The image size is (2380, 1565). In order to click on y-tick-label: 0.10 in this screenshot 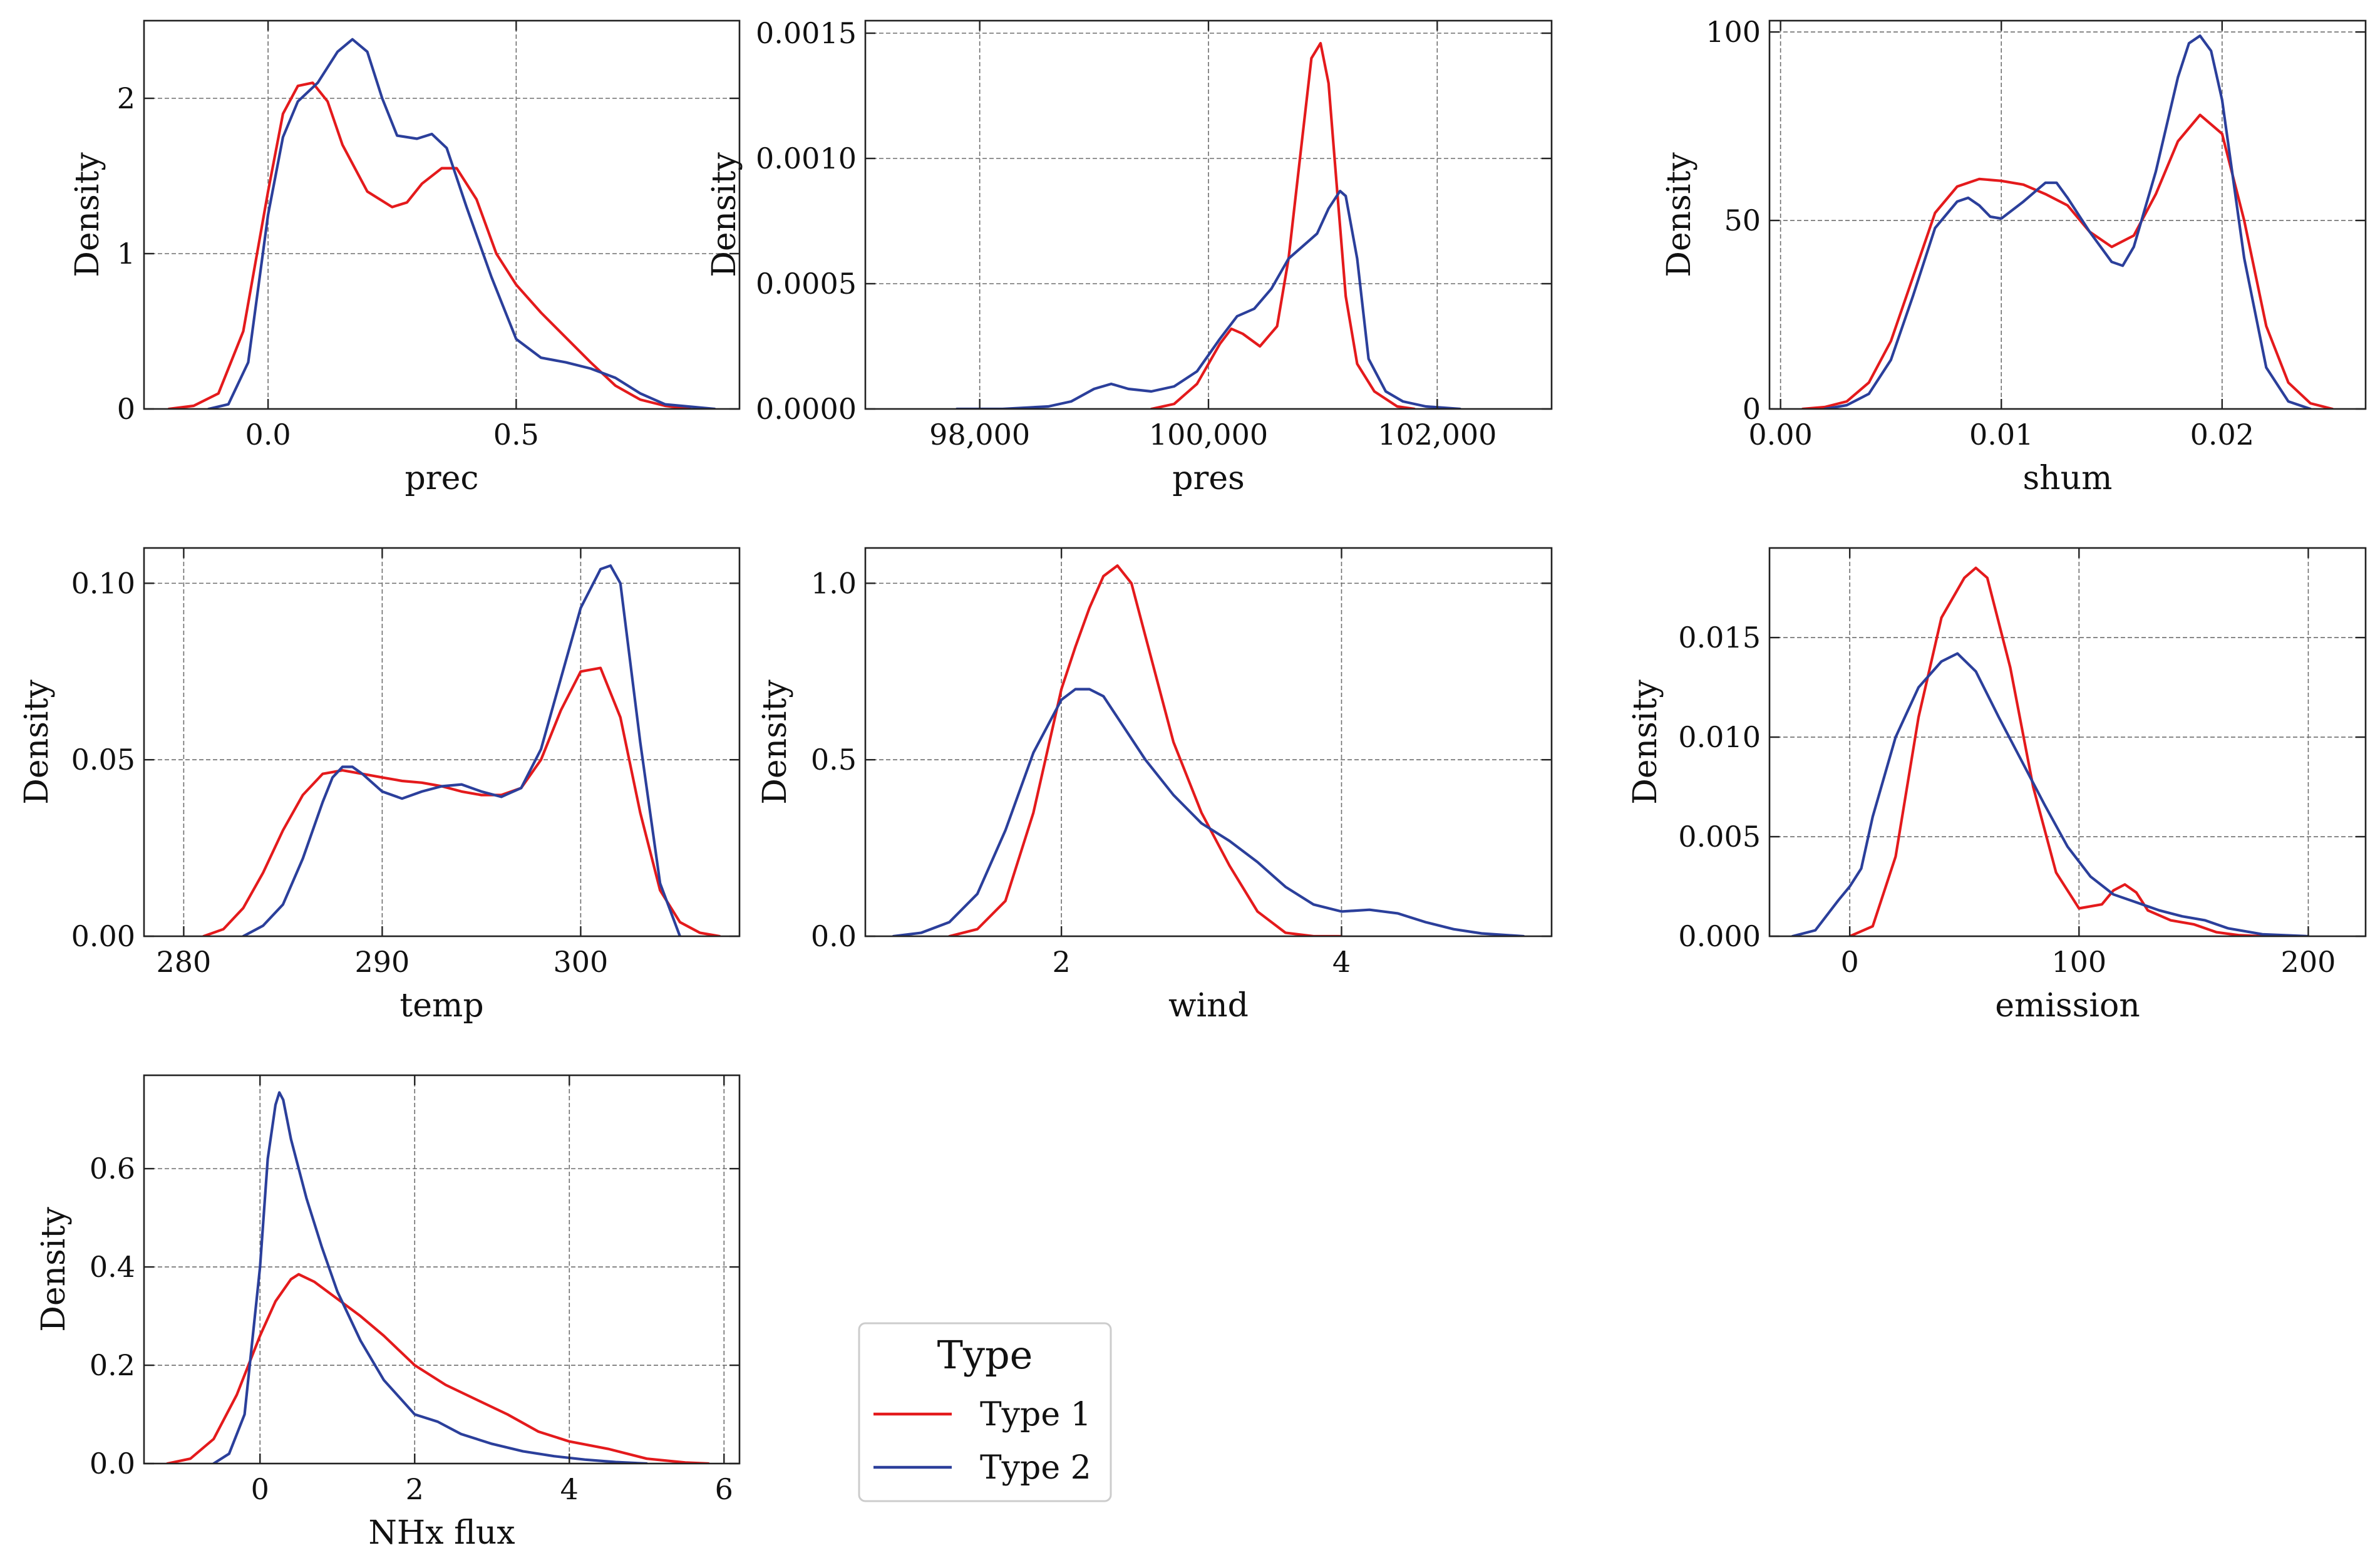, I will do `click(103, 583)`.